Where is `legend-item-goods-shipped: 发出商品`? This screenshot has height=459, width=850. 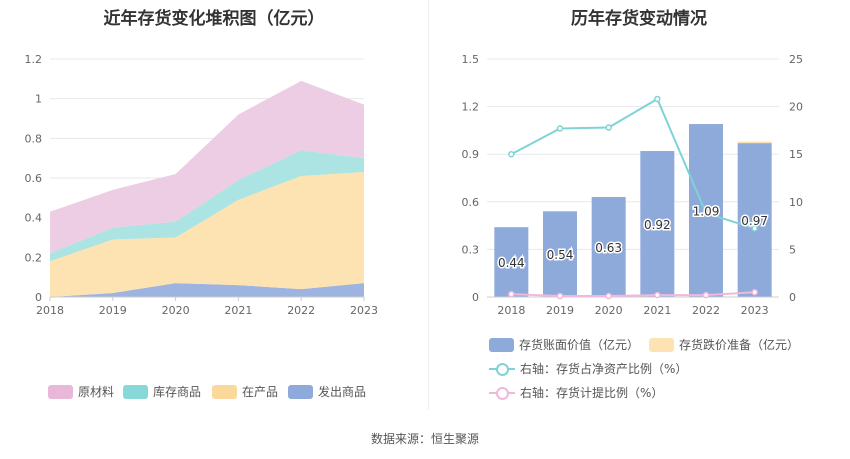
legend-item-goods-shipped: 发出商品 is located at coordinates (327, 391).